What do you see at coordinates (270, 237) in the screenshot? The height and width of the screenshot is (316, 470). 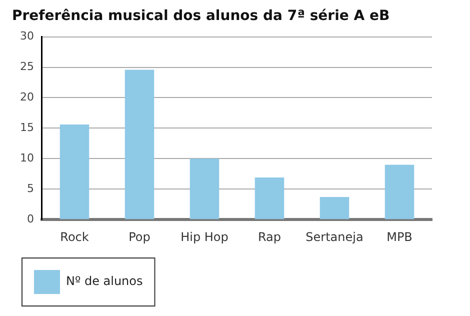 I see `x-tick-label: Rap` at bounding box center [270, 237].